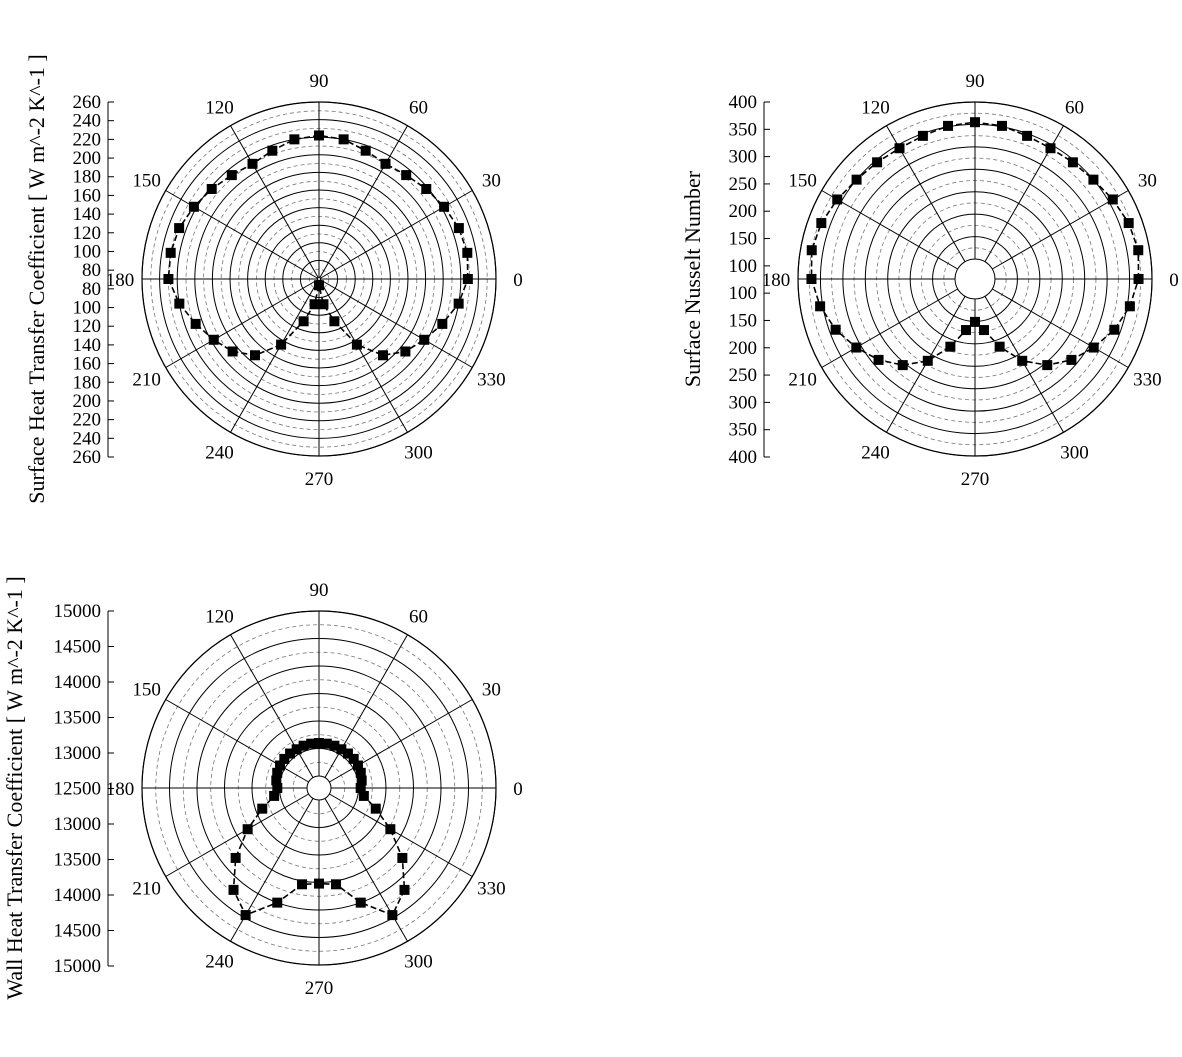 This screenshot has height=1057, width=1182. I want to click on radial-tick-label: 140, so click(87, 345).